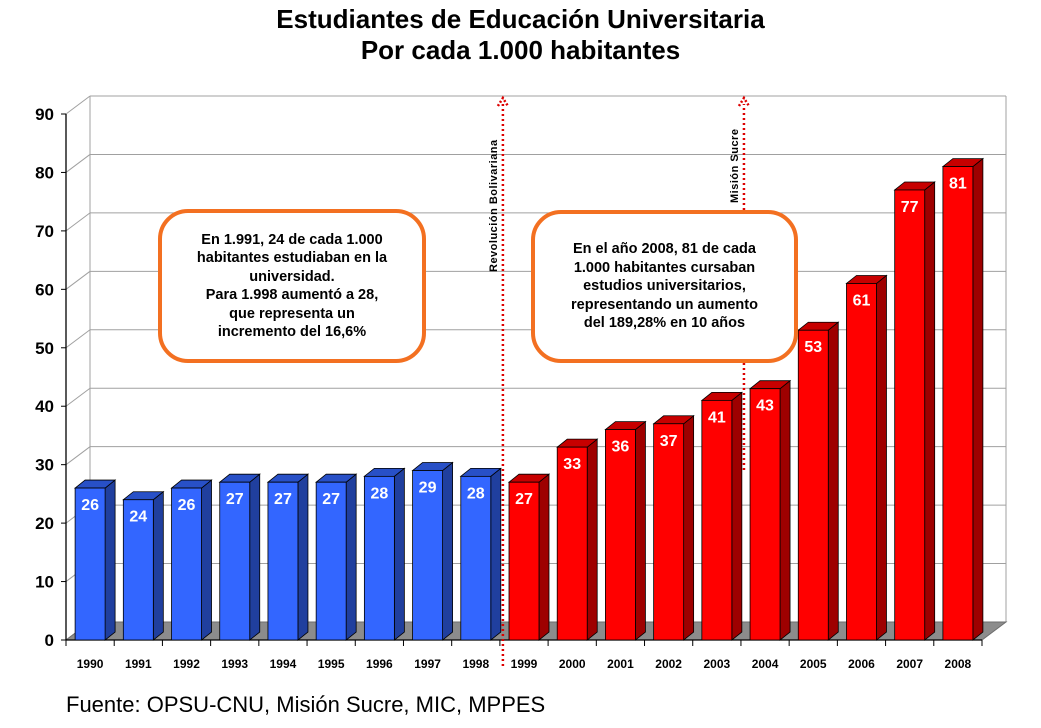 The image size is (1041, 728). What do you see at coordinates (428, 488) in the screenshot?
I see `data-label: 29` at bounding box center [428, 488].